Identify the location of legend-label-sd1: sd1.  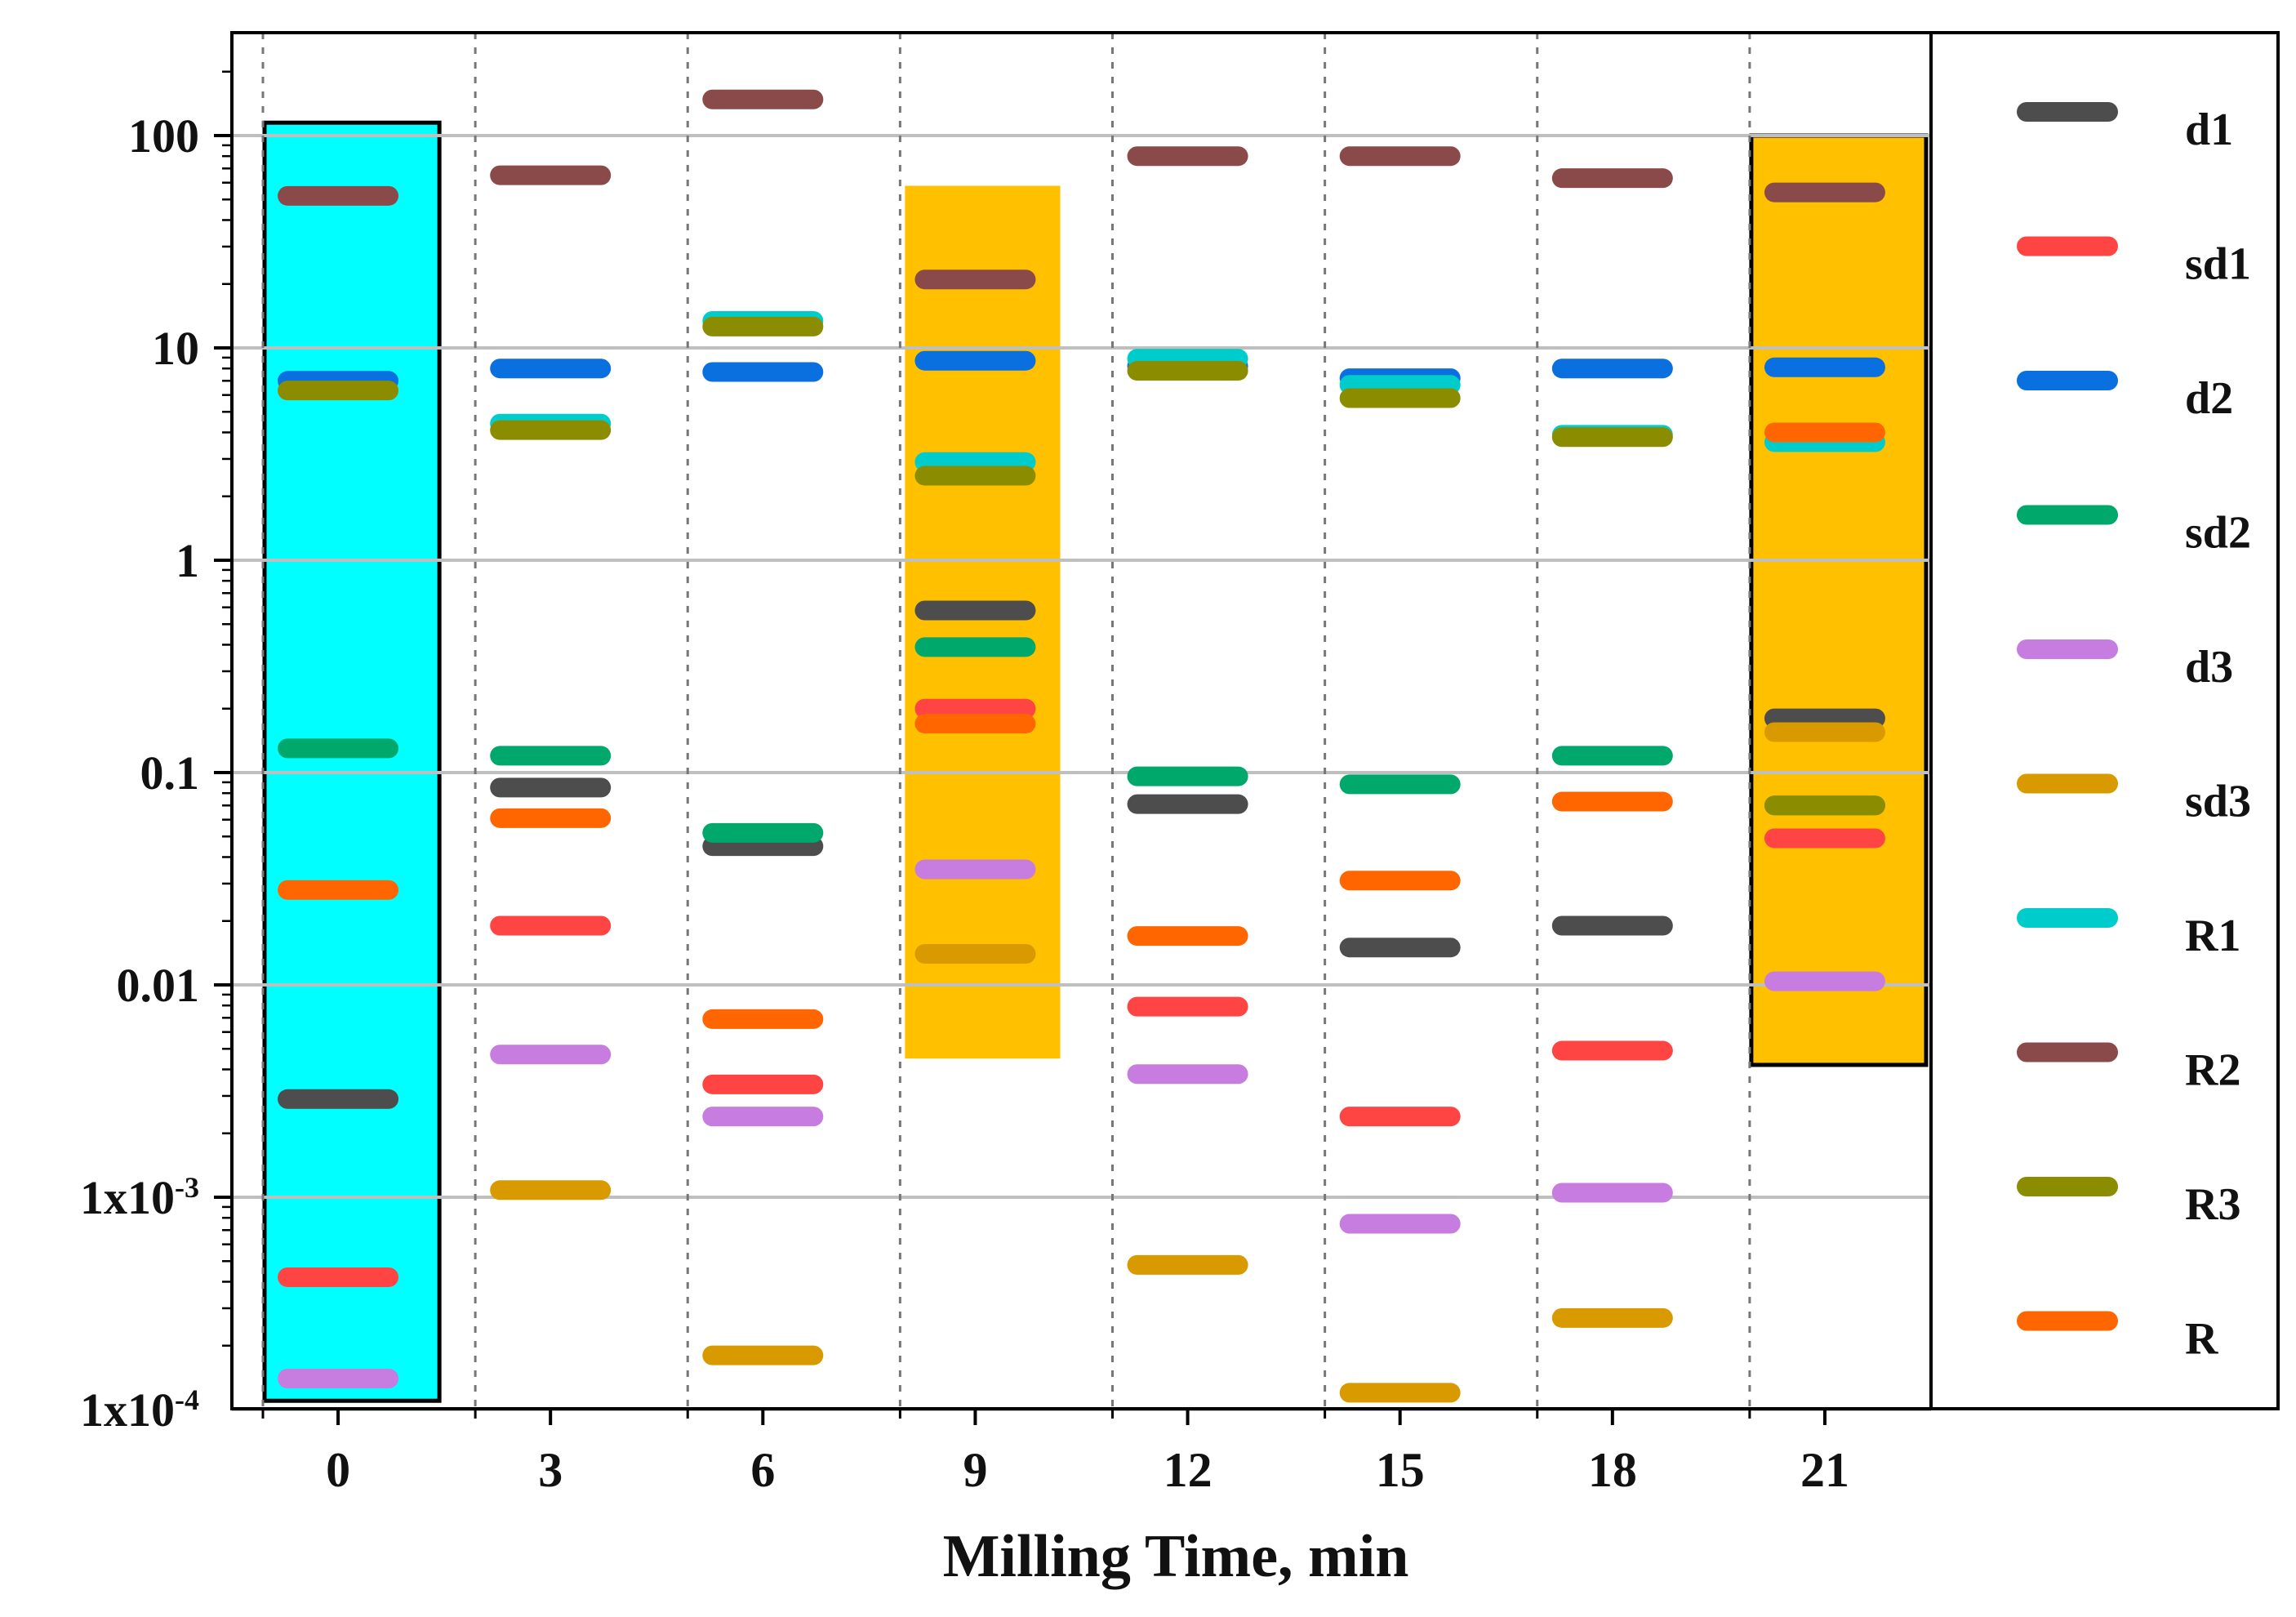
(2218, 264).